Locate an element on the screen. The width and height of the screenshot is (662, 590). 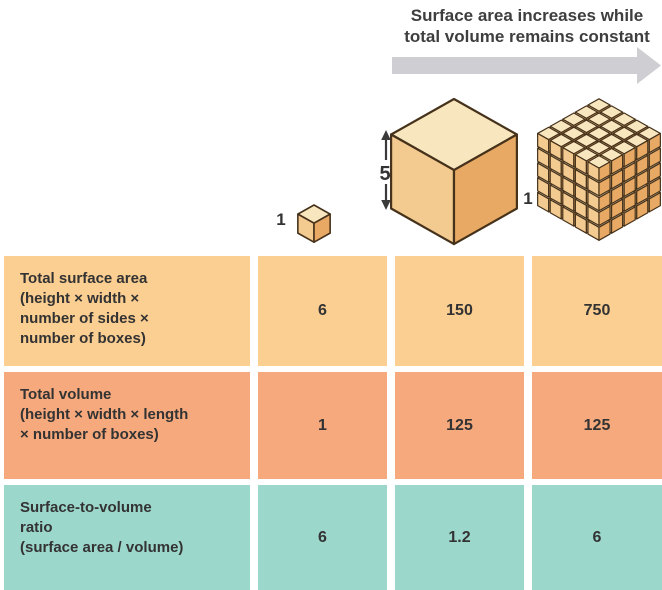
surface-area-value-cube-array: 750 is located at coordinates (597, 311).